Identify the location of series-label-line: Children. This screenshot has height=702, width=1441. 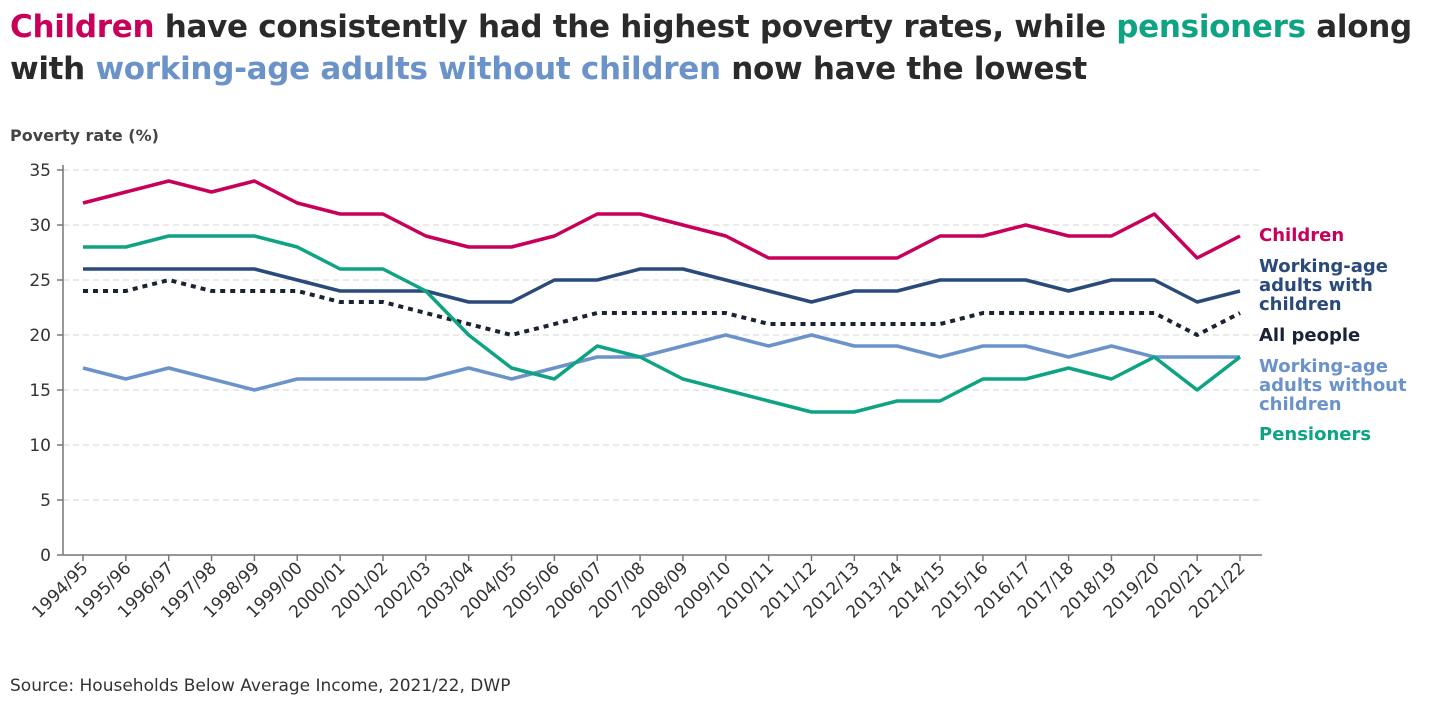
(1302, 235).